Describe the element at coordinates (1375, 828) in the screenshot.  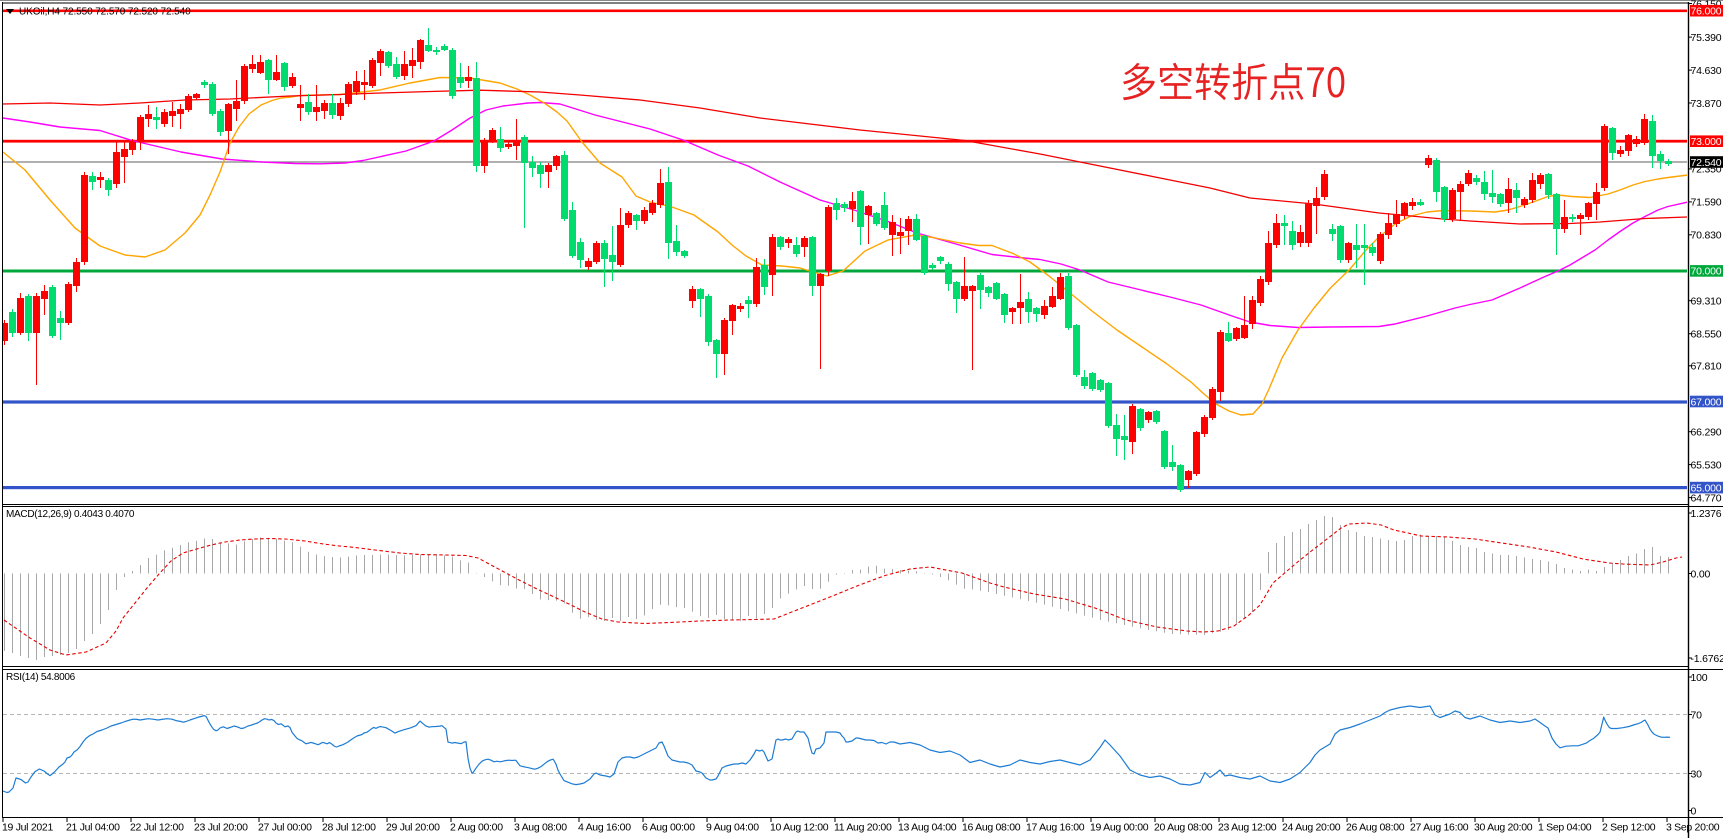
I see `svg-text: 26 Aug 08:00` at that location.